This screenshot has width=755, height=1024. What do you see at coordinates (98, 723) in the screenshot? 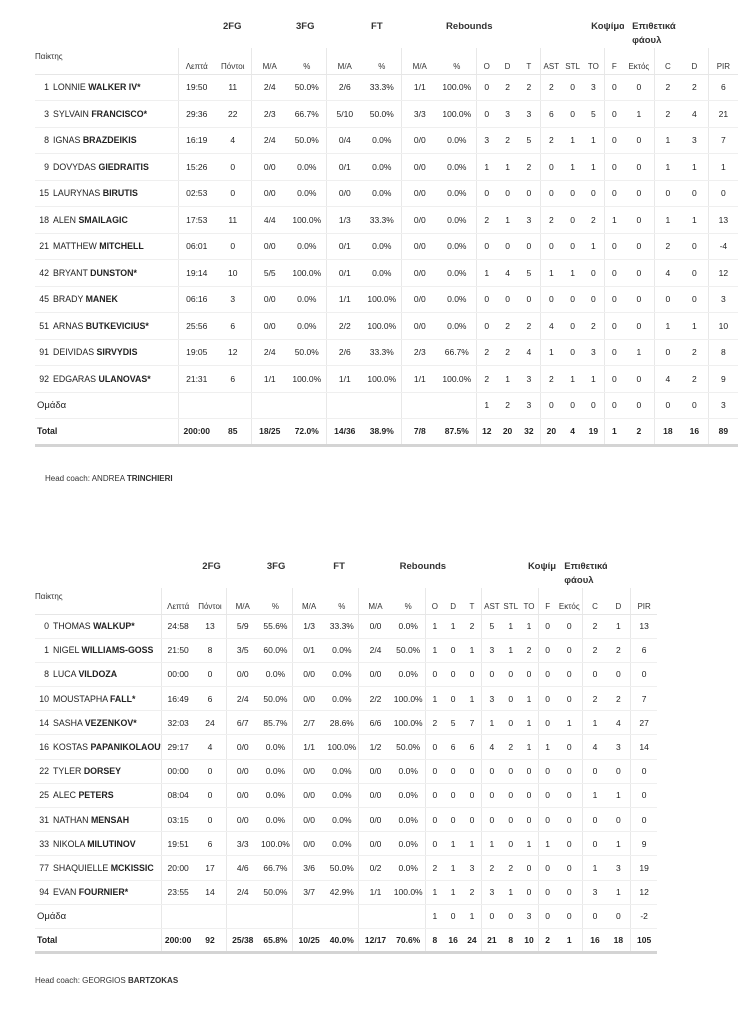
I see `player-cell: 14 SASHA VEZENKOV*` at bounding box center [98, 723].